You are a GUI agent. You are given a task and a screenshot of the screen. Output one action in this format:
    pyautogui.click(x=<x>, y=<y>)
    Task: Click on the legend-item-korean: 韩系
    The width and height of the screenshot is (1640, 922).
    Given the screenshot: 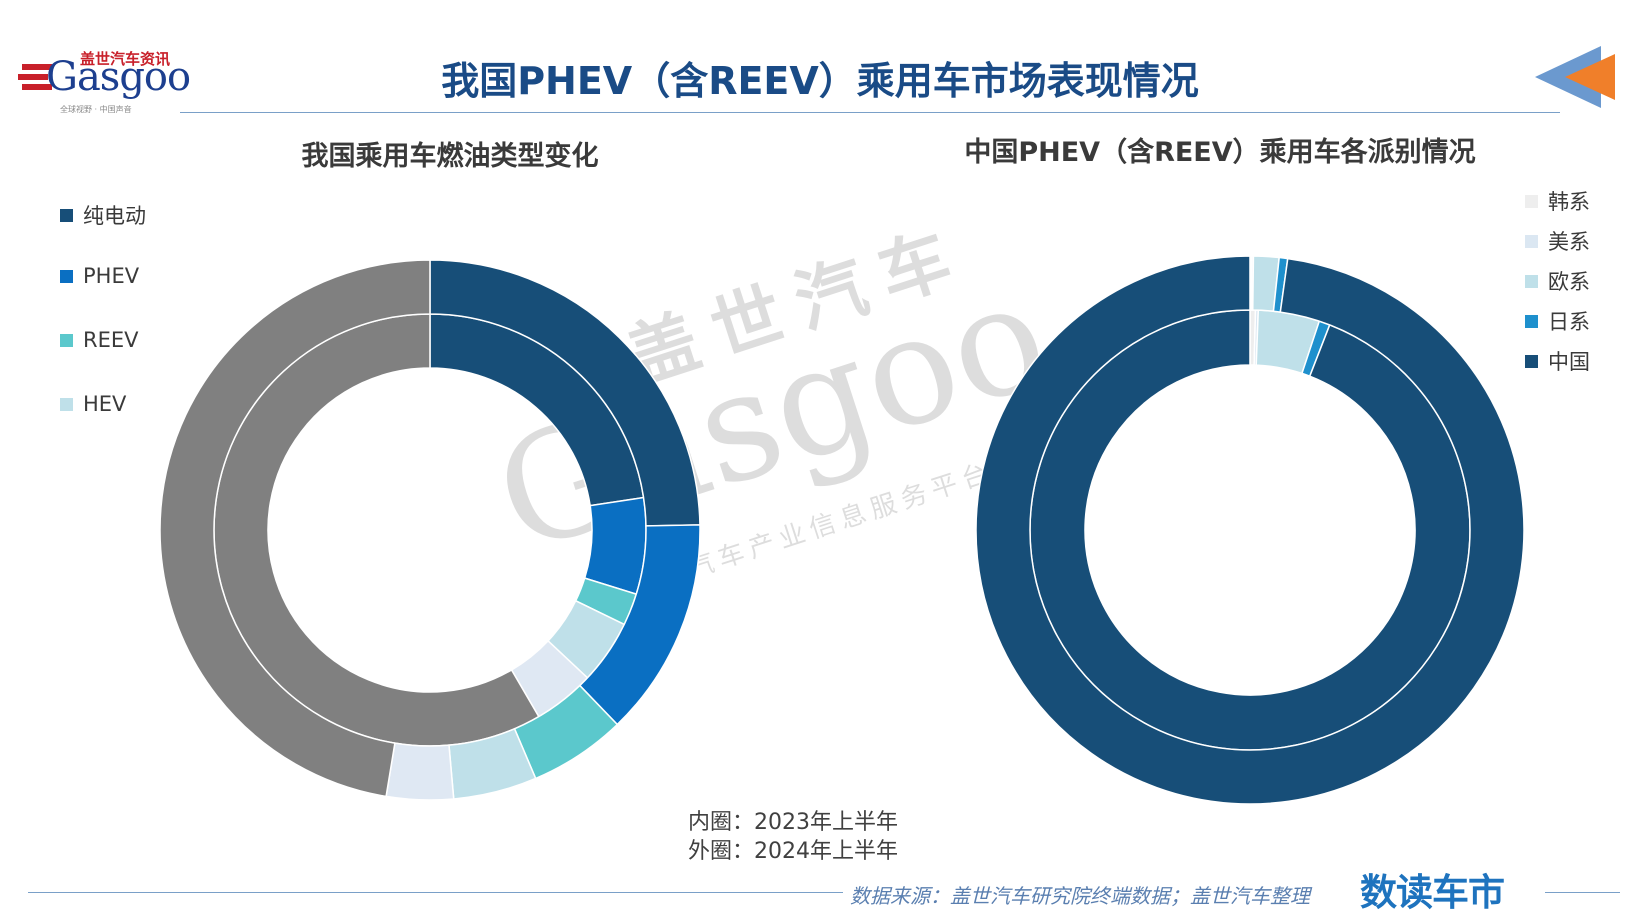 What is the action you would take?
    pyautogui.click(x=1557, y=201)
    